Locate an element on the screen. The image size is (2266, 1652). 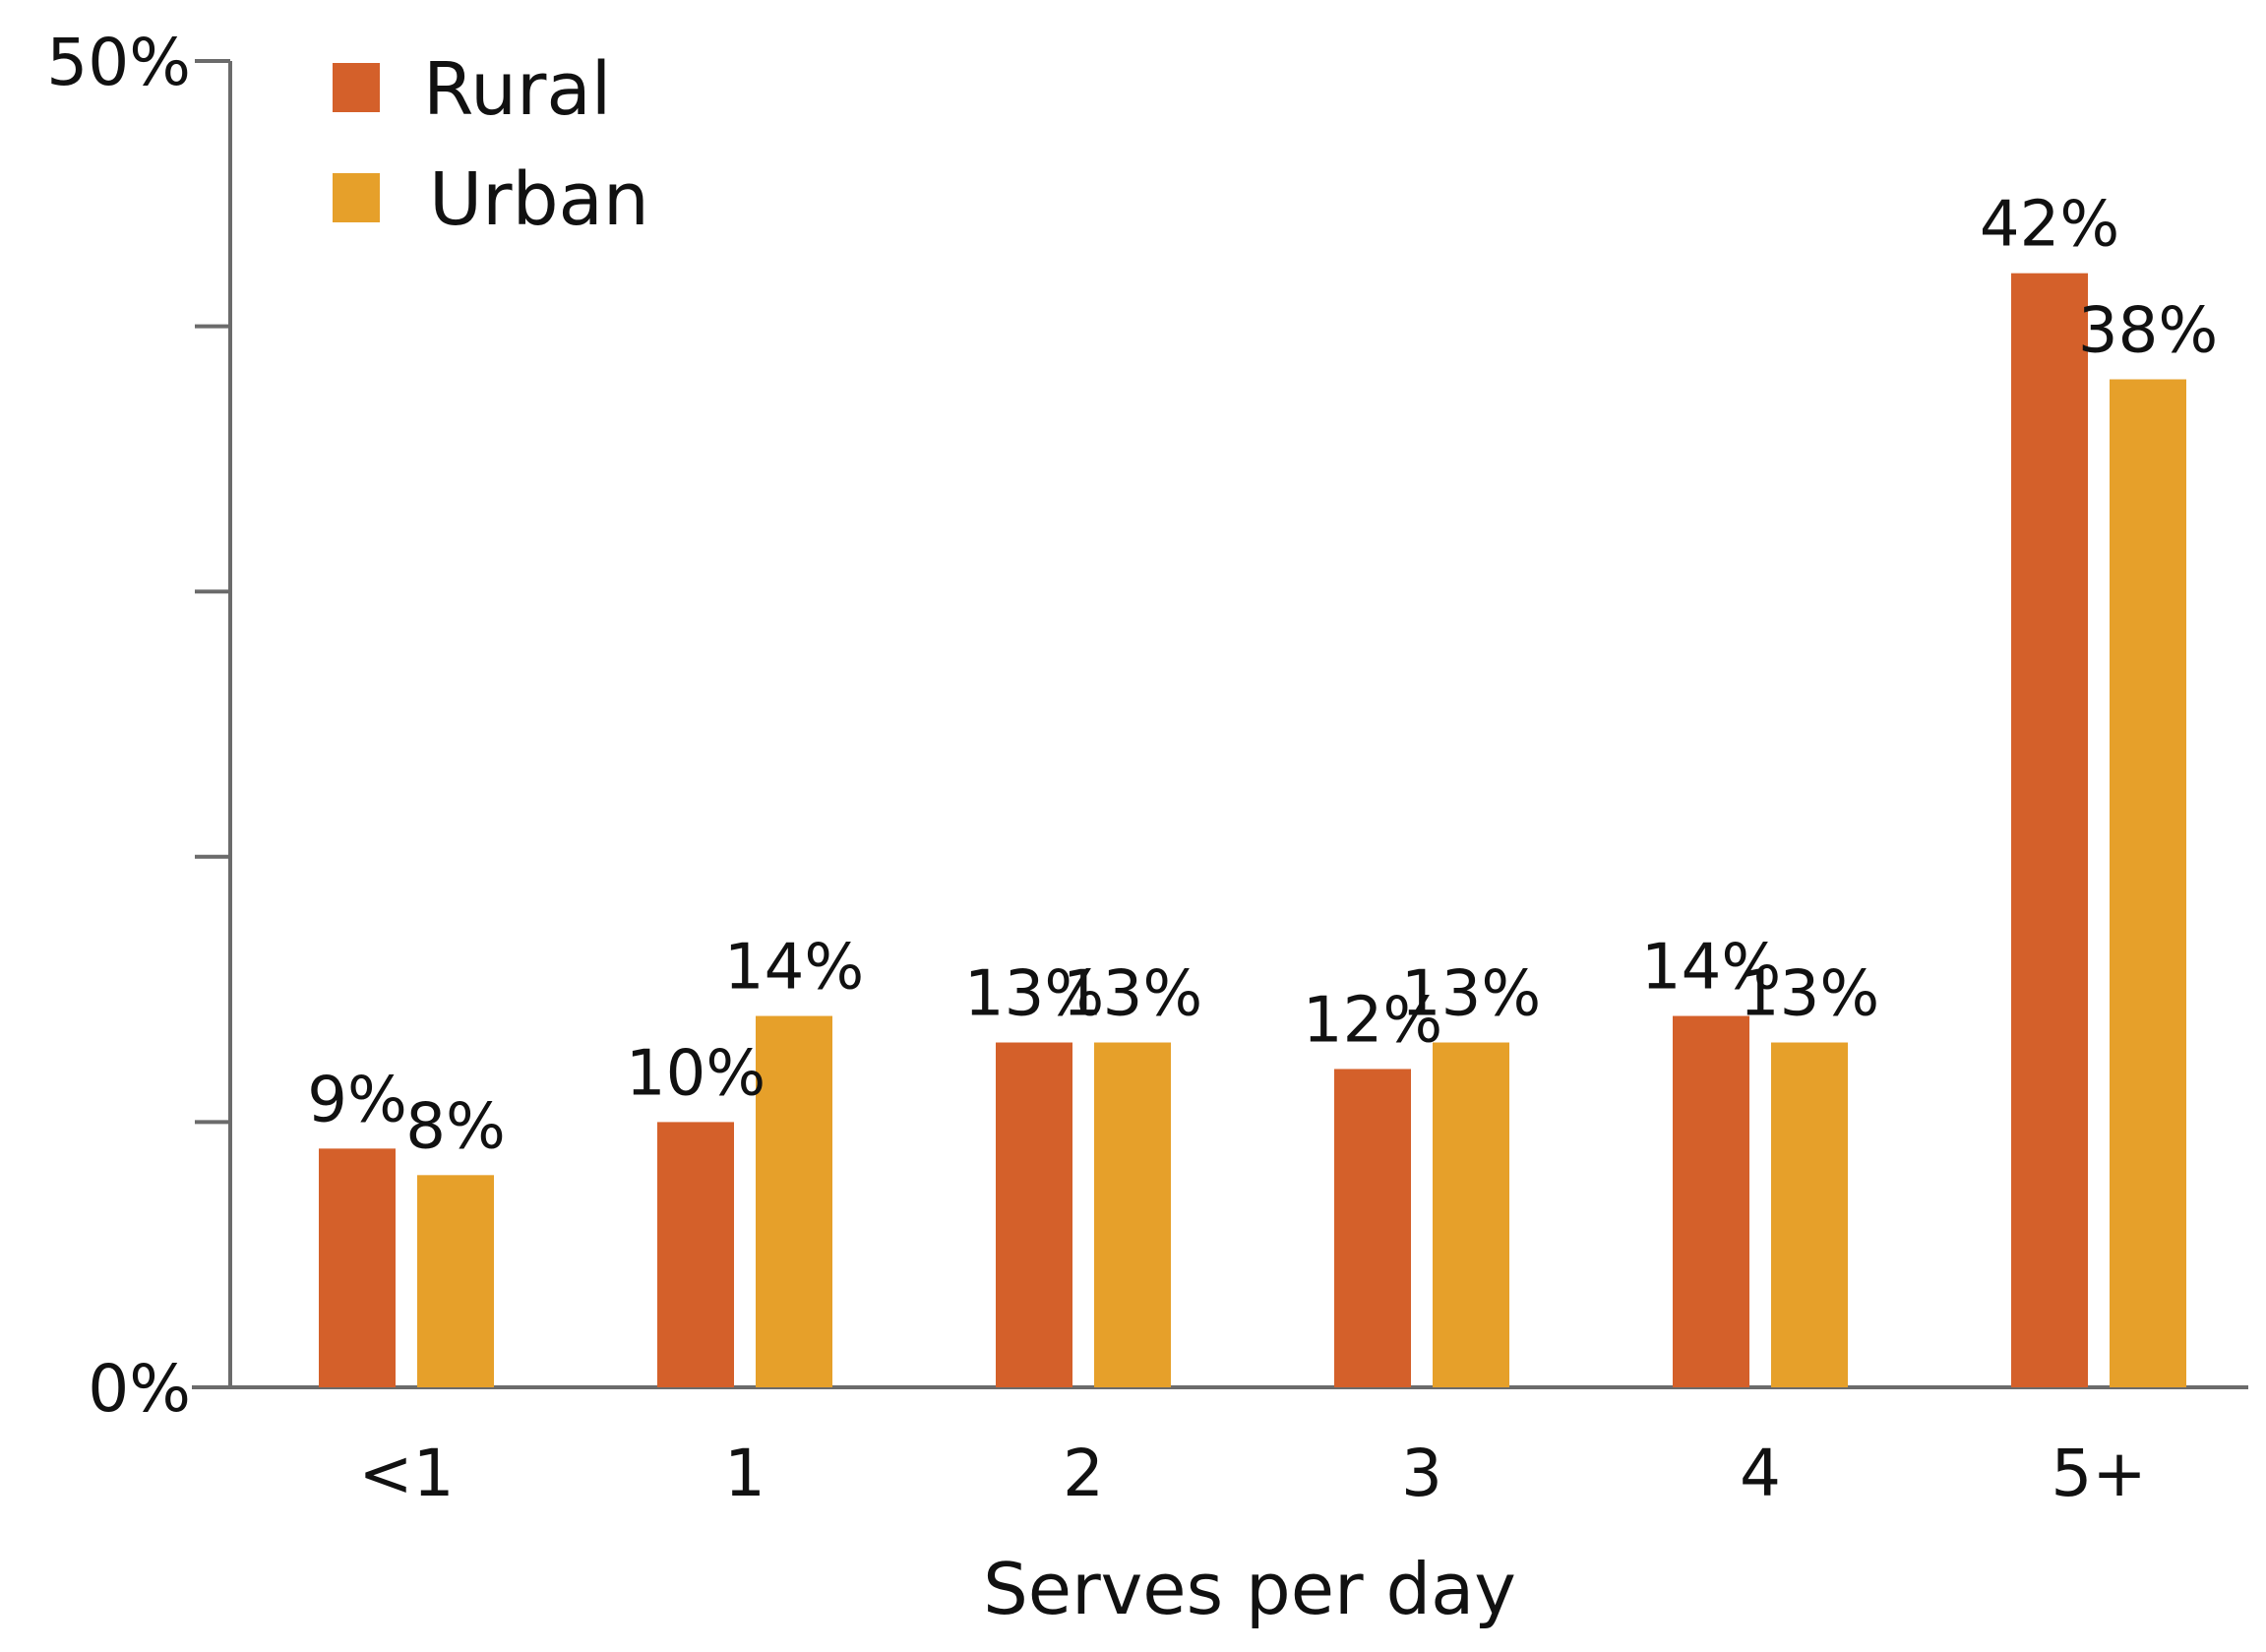
data-label-urban-2: 13% is located at coordinates (1132, 994).